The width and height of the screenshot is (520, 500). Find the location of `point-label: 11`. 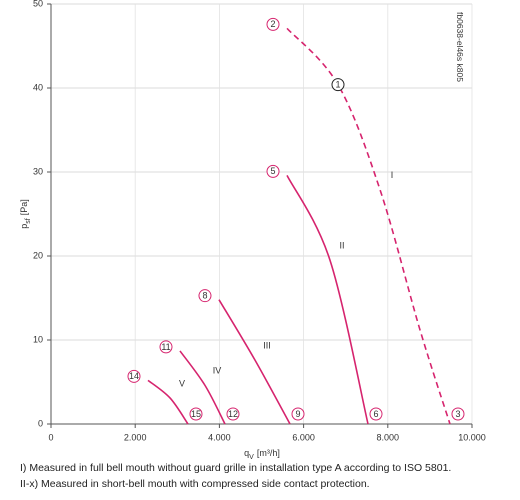

point-label: 11 is located at coordinates (165, 347).